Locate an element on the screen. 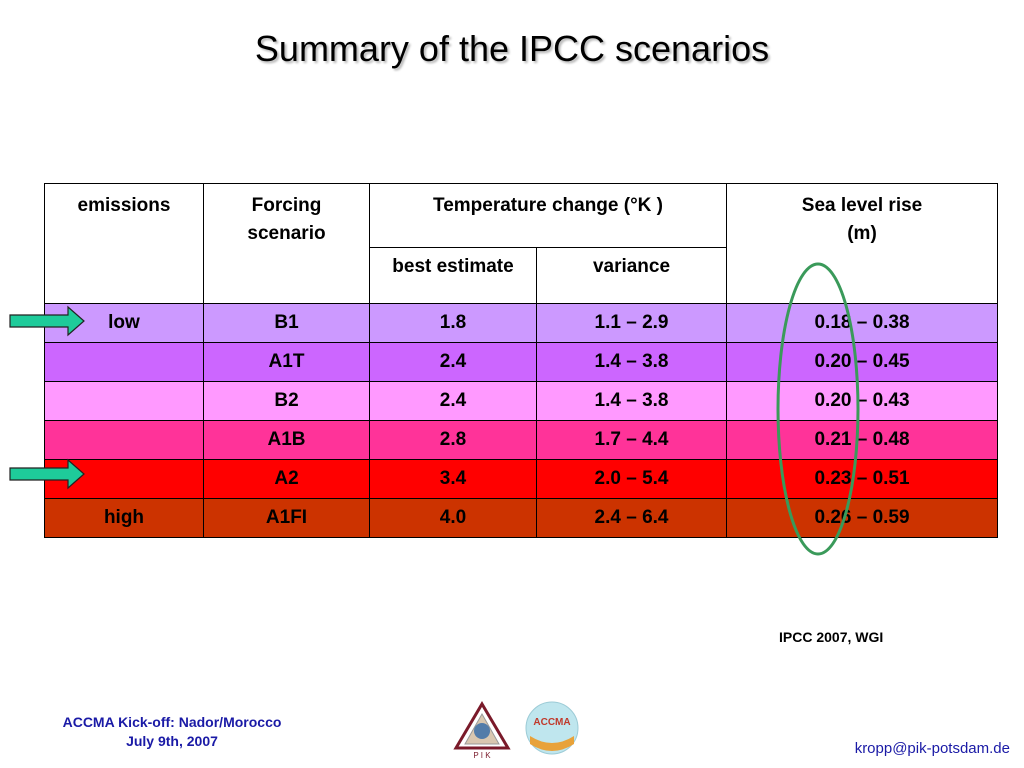  source-citation: IPCC 2007, WGI is located at coordinates (831, 637).